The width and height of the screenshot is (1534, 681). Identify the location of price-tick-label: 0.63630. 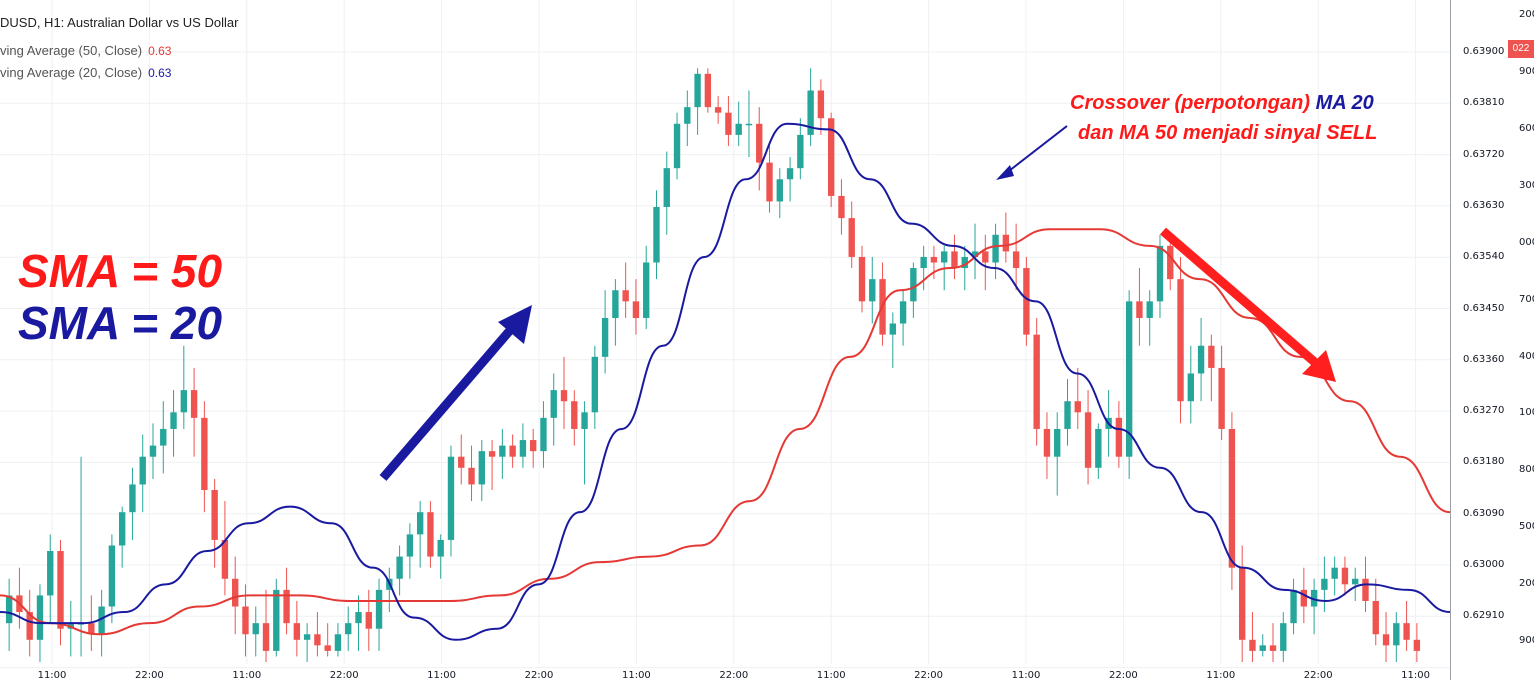
(1484, 205).